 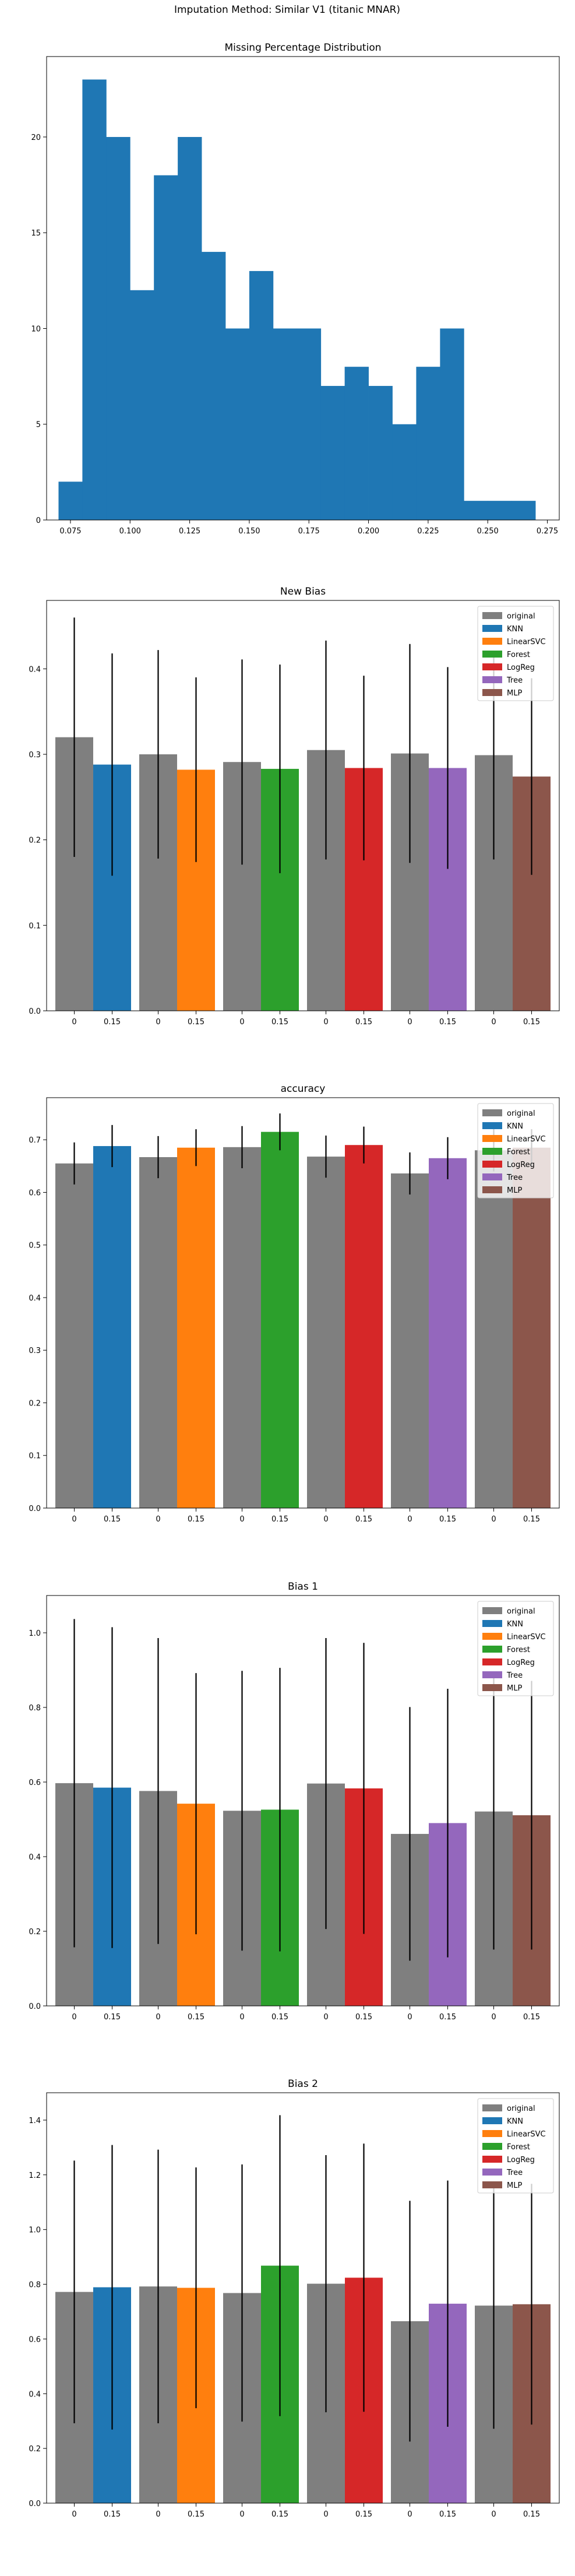 What do you see at coordinates (35, 926) in the screenshot?
I see `y-tick-label: 0.1` at bounding box center [35, 926].